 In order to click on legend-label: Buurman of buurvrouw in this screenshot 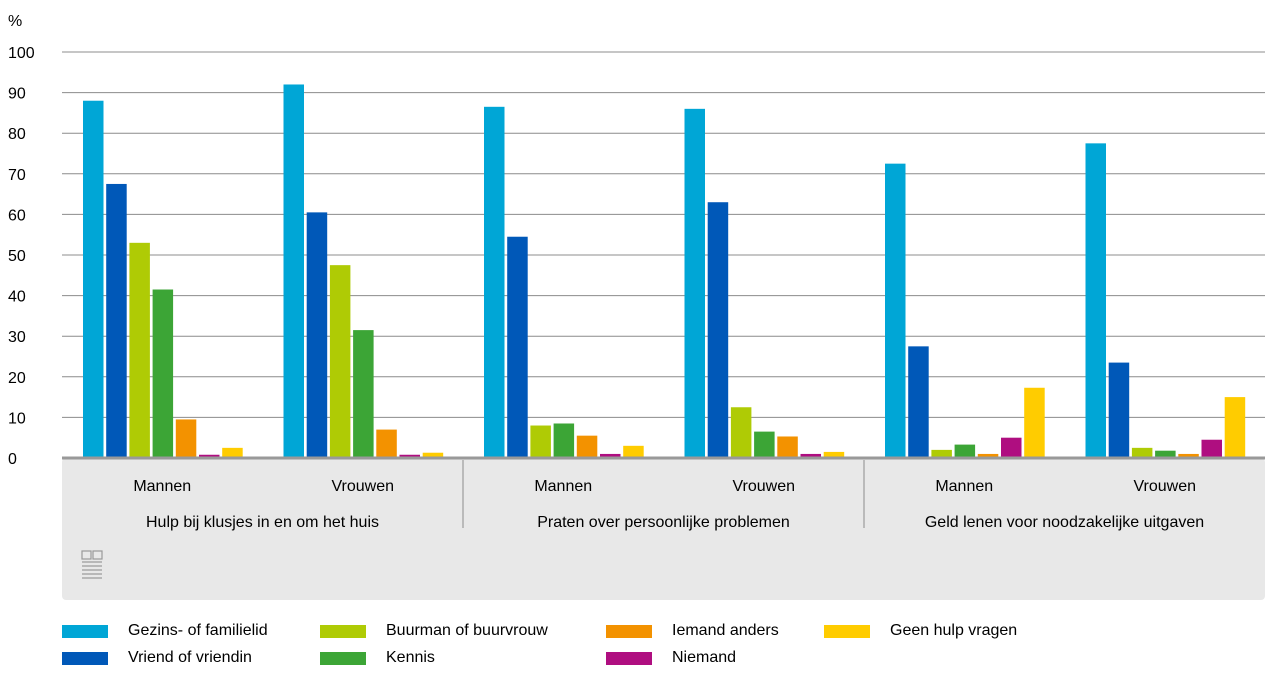, I will do `click(467, 630)`.